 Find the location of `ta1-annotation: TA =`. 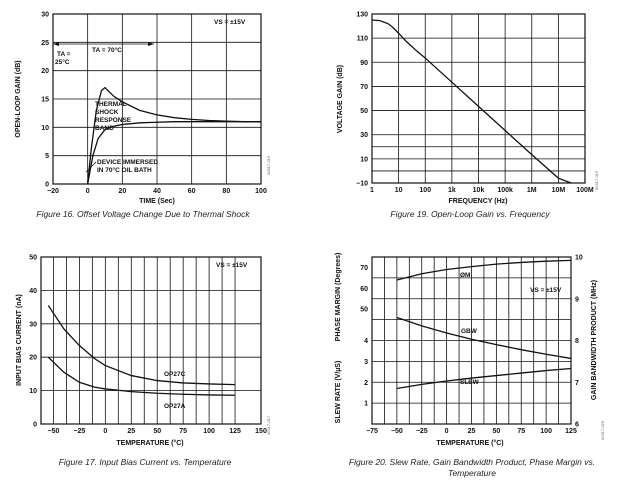

ta1-annotation: TA = is located at coordinates (64, 54).